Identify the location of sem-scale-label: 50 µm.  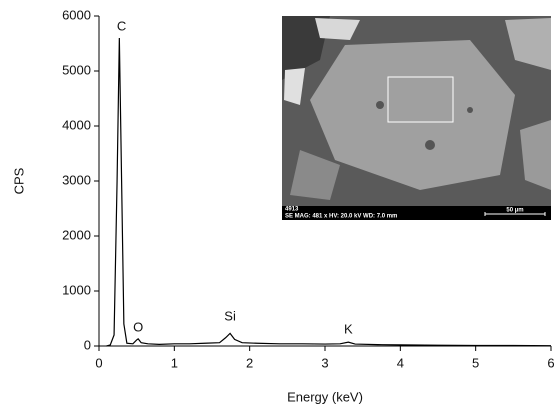
(514, 211).